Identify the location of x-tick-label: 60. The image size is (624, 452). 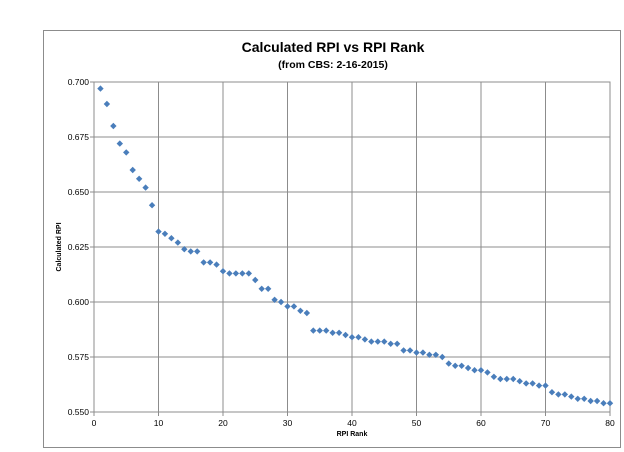
(481, 423).